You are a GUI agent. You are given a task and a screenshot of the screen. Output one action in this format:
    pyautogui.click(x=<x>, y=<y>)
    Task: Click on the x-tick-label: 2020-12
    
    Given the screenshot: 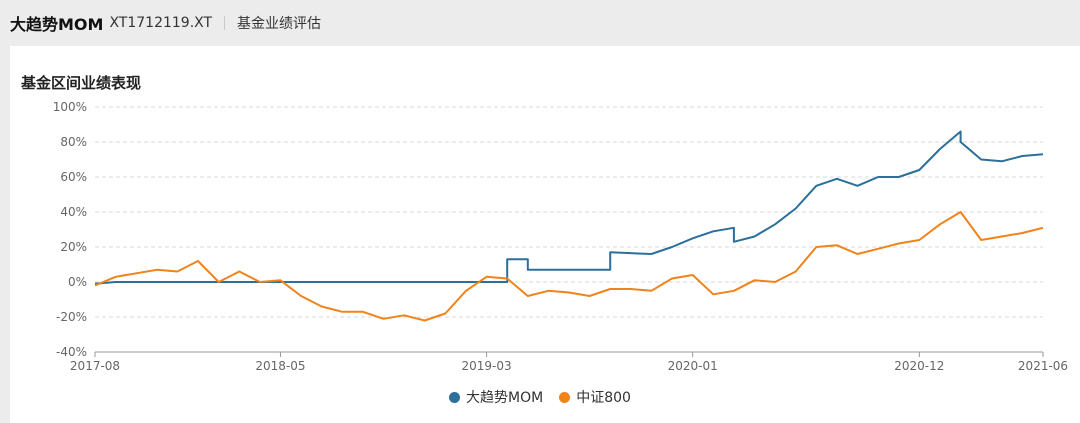 What is the action you would take?
    pyautogui.click(x=919, y=366)
    